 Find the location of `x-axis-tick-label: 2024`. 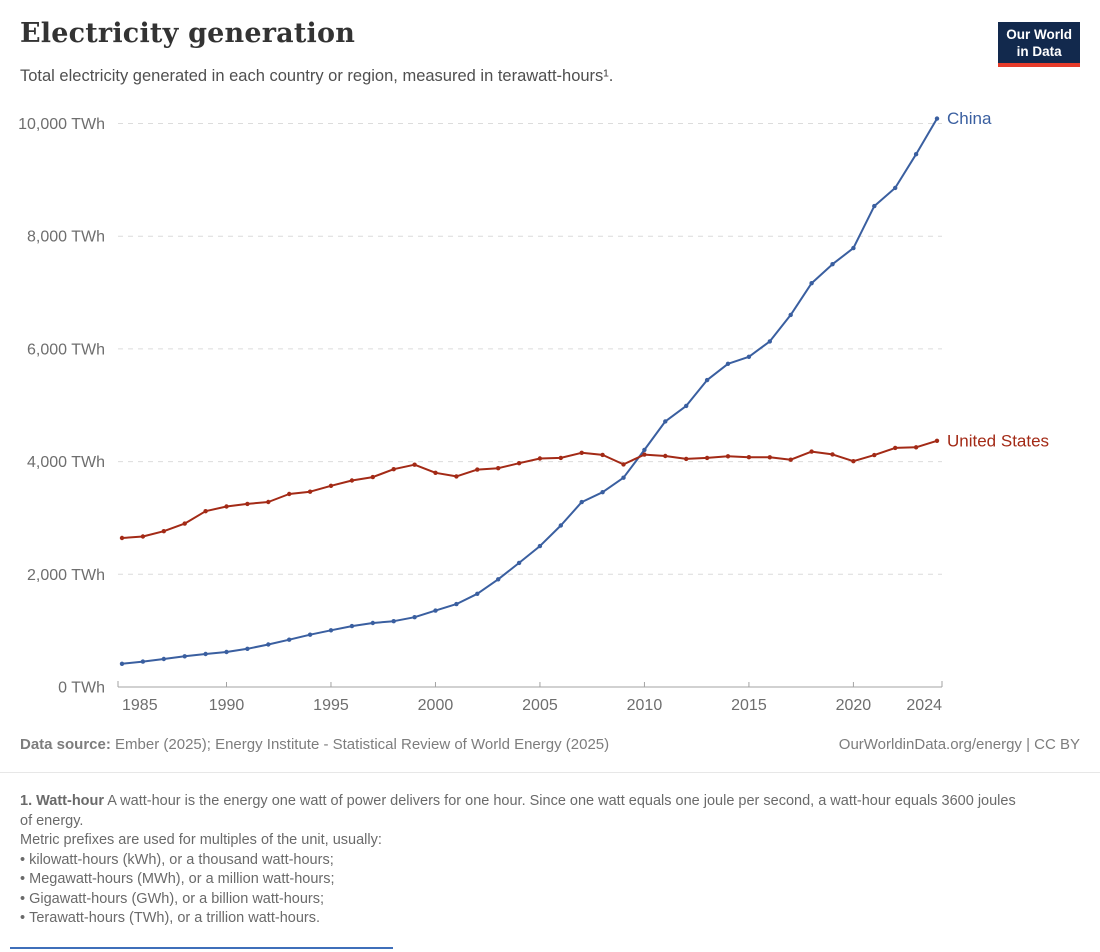

x-axis-tick-label: 2024 is located at coordinates (924, 705).